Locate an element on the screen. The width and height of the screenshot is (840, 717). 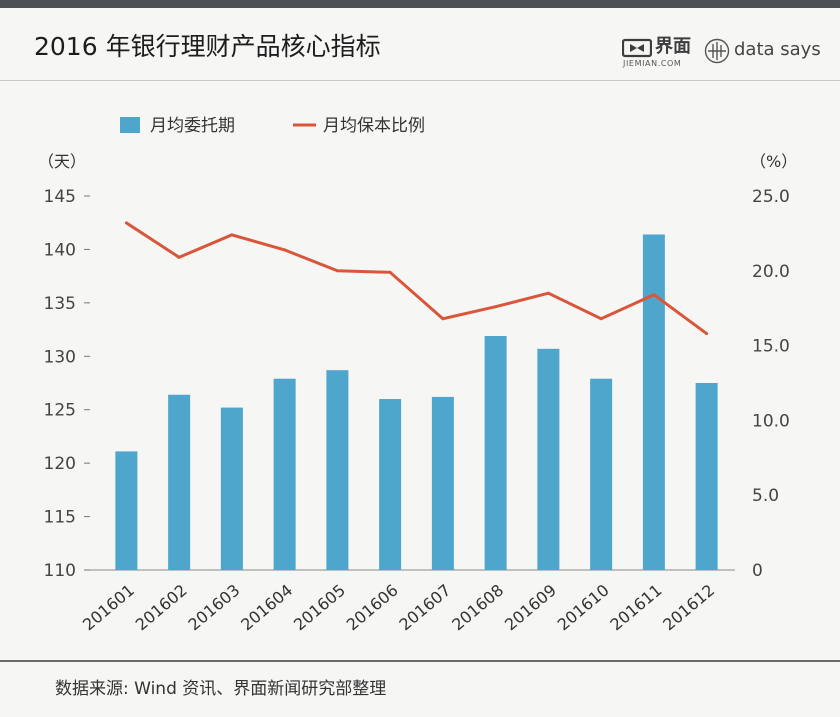
guarantee-ratio-line is located at coordinates (416, 278).